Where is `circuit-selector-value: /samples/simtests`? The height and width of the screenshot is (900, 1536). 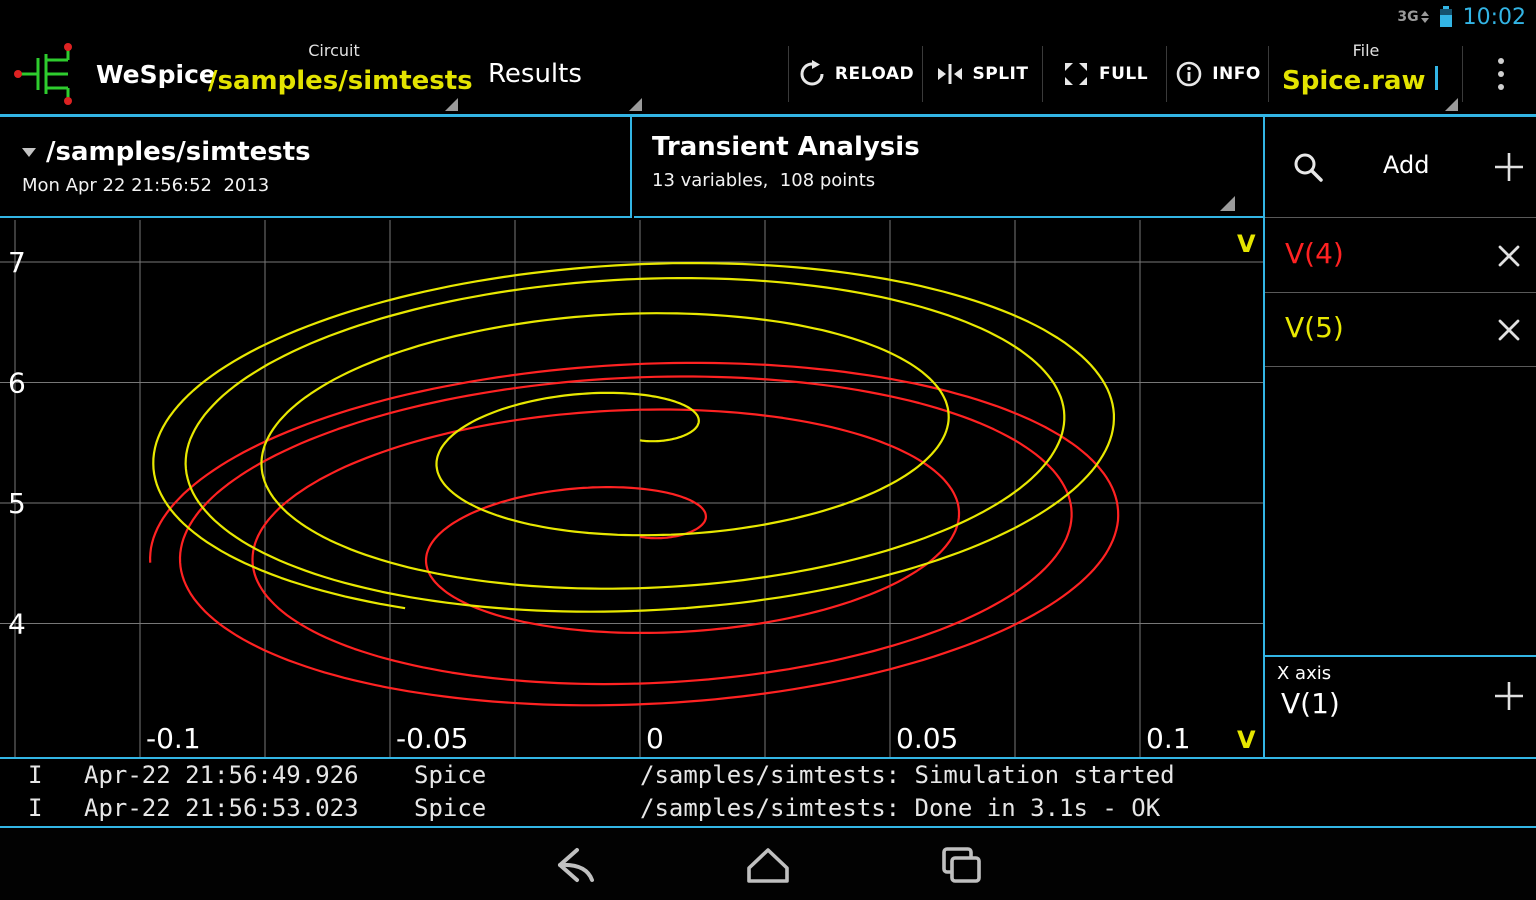
circuit-selector-value: /samples/simtests is located at coordinates (340, 81).